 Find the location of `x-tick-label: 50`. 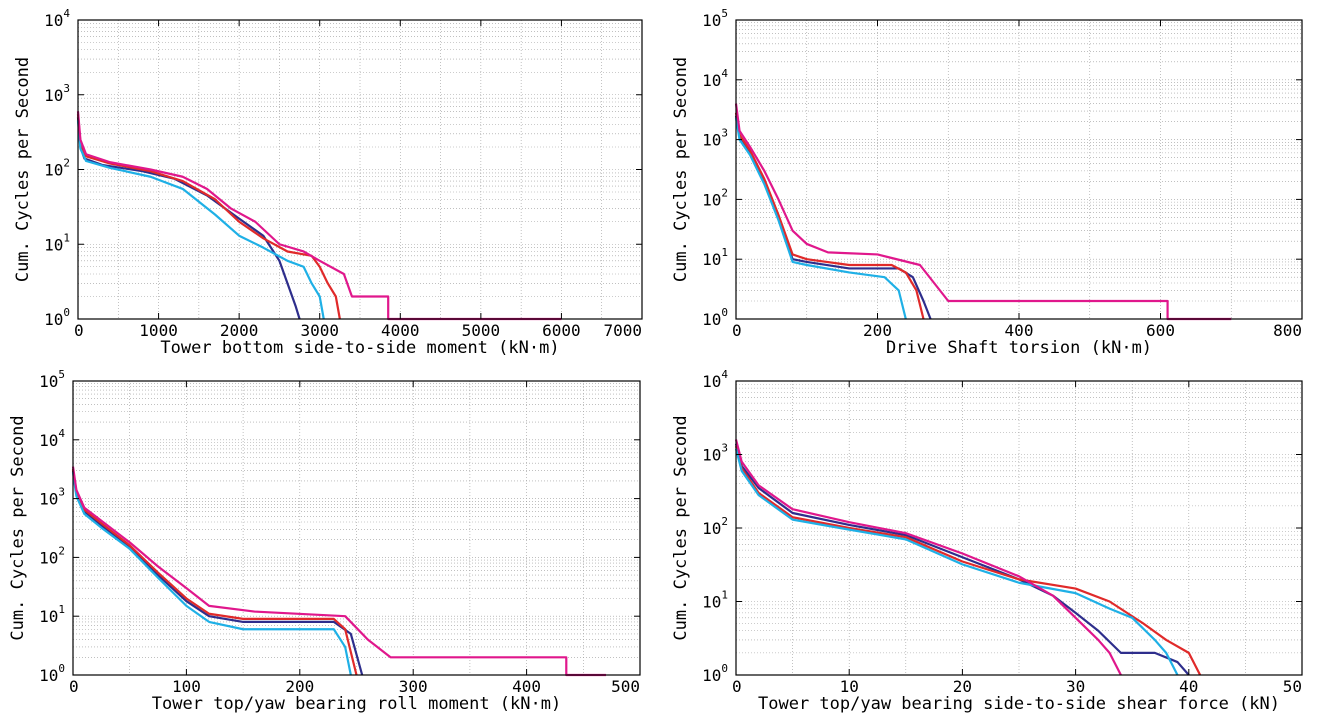

x-tick-label: 50 is located at coordinates (1292, 686).